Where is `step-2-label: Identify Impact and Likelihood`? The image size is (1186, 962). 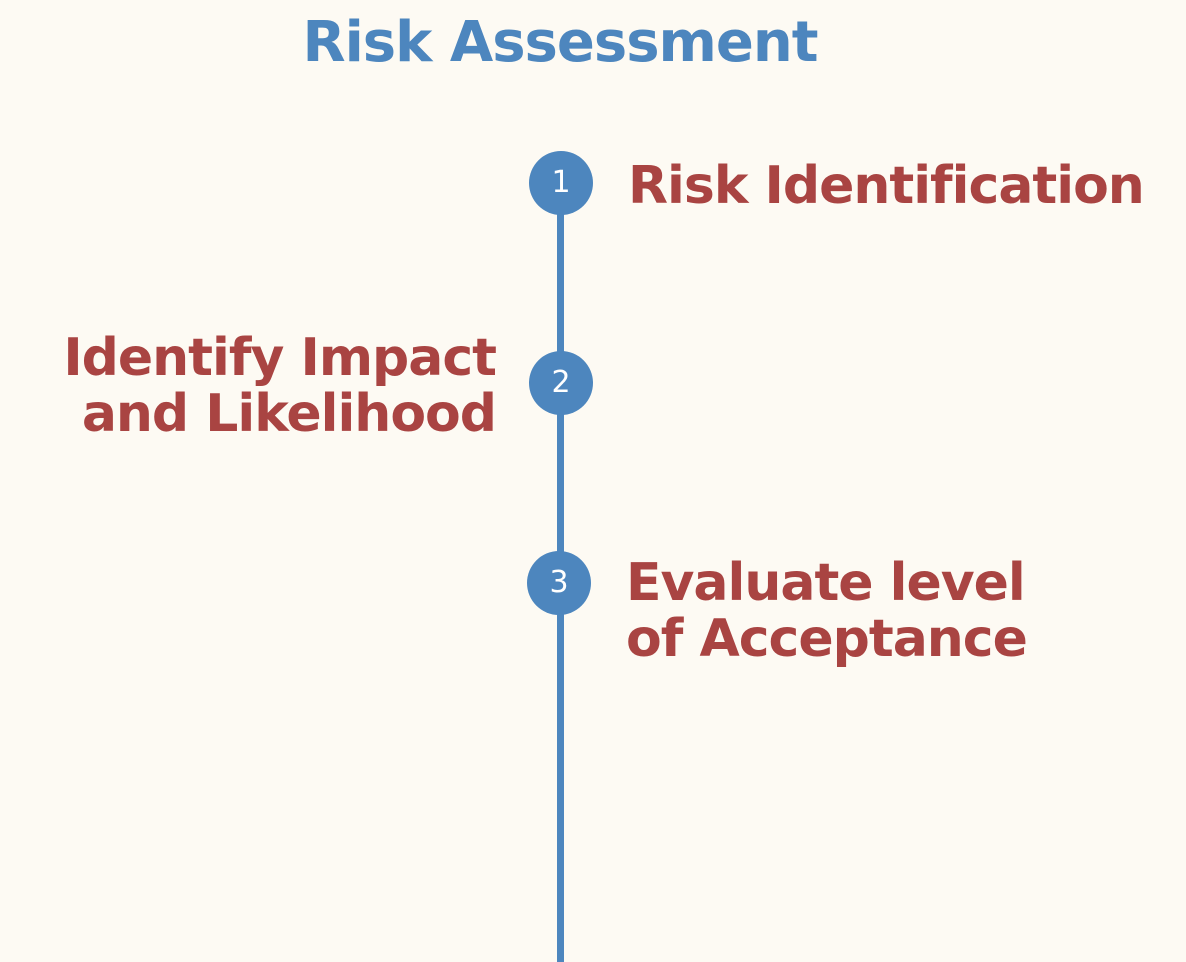 step-2-label: Identify Impact and Likelihood is located at coordinates (280, 386).